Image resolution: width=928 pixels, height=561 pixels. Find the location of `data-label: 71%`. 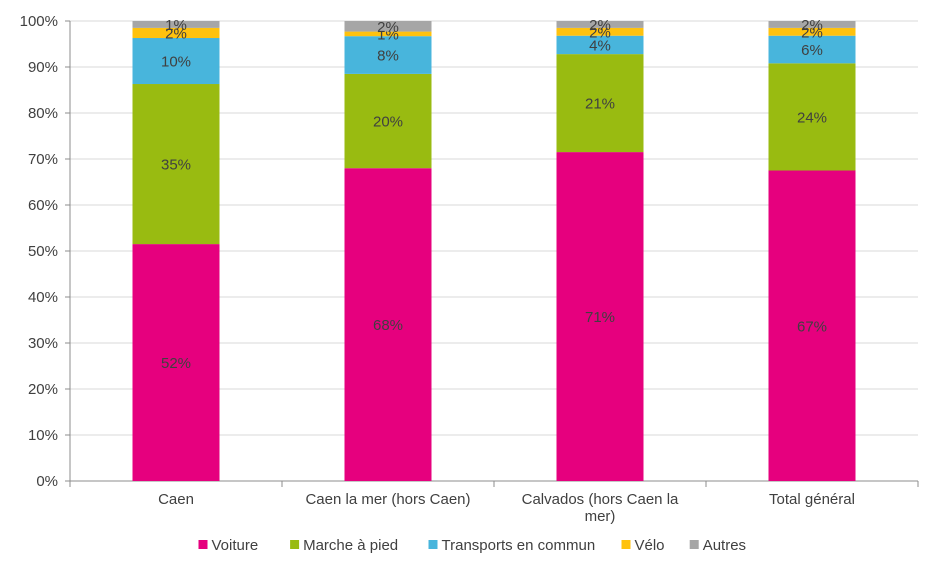

data-label: 71% is located at coordinates (600, 317).